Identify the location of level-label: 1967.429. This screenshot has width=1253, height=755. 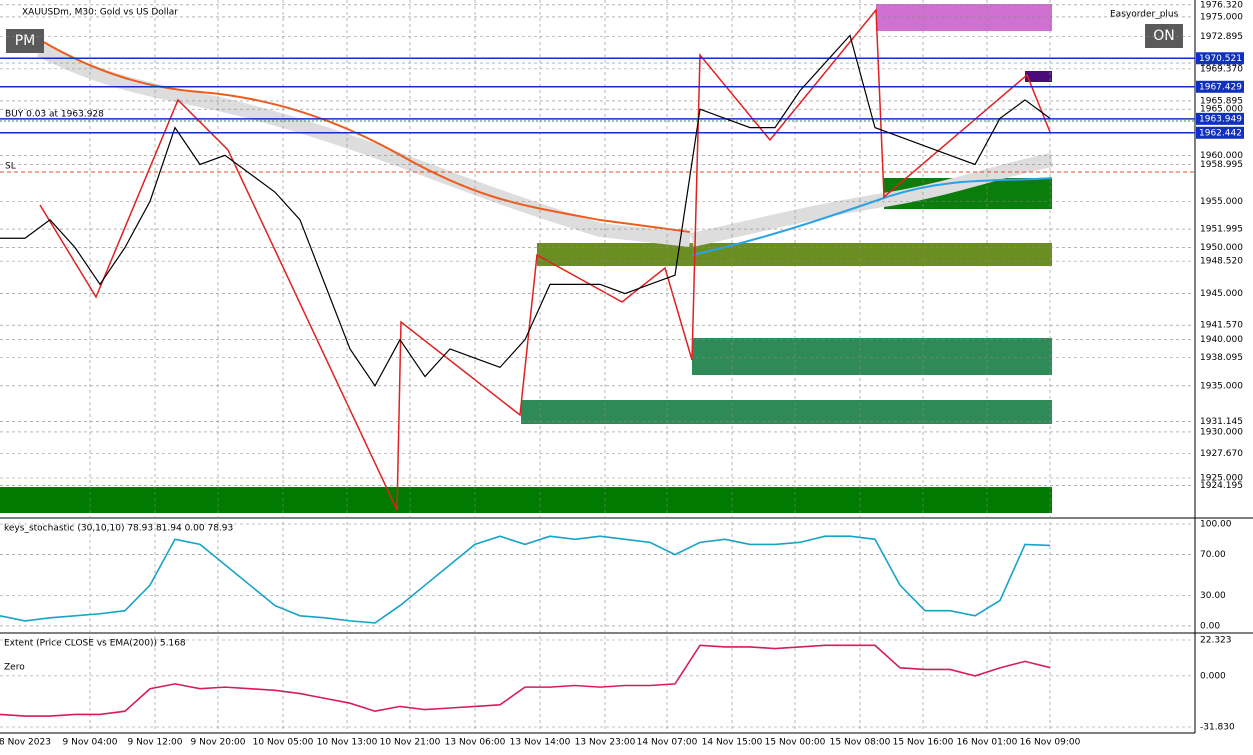
(1220, 87).